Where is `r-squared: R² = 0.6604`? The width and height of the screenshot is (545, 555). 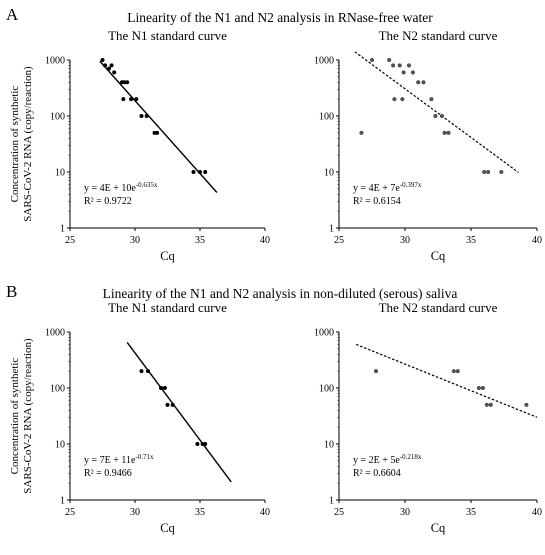 r-squared: R² = 0.6604 is located at coordinates (377, 473).